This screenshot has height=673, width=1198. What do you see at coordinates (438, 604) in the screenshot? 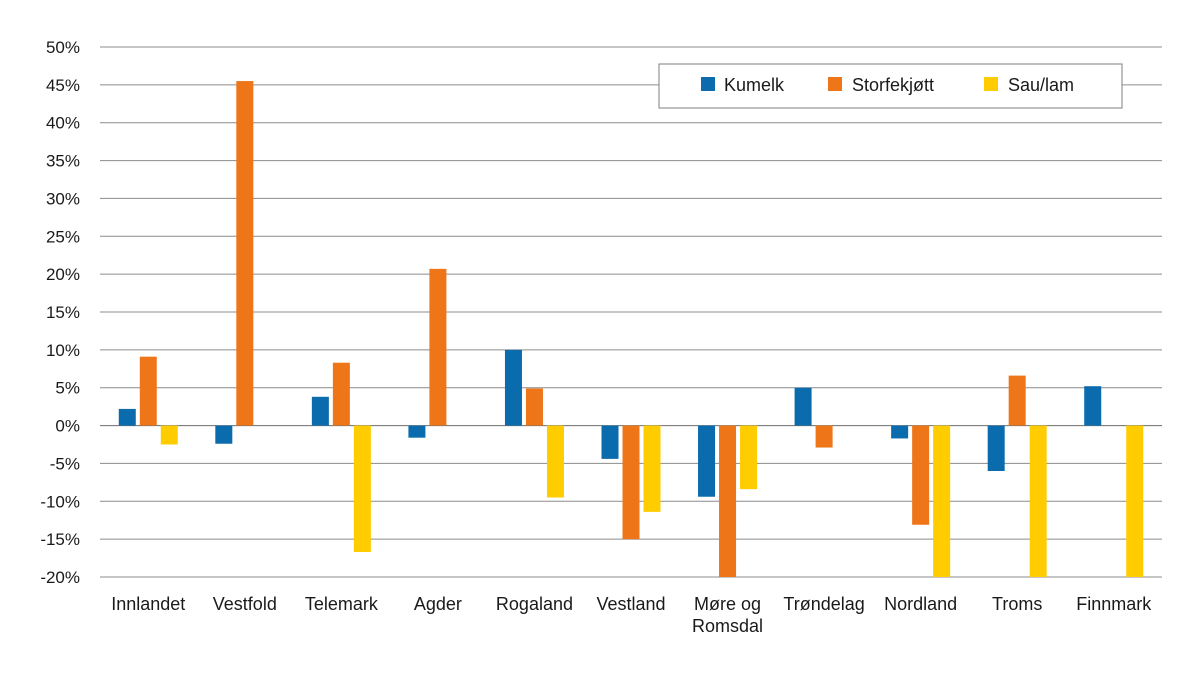
I see `x-category-label: Agder` at bounding box center [438, 604].